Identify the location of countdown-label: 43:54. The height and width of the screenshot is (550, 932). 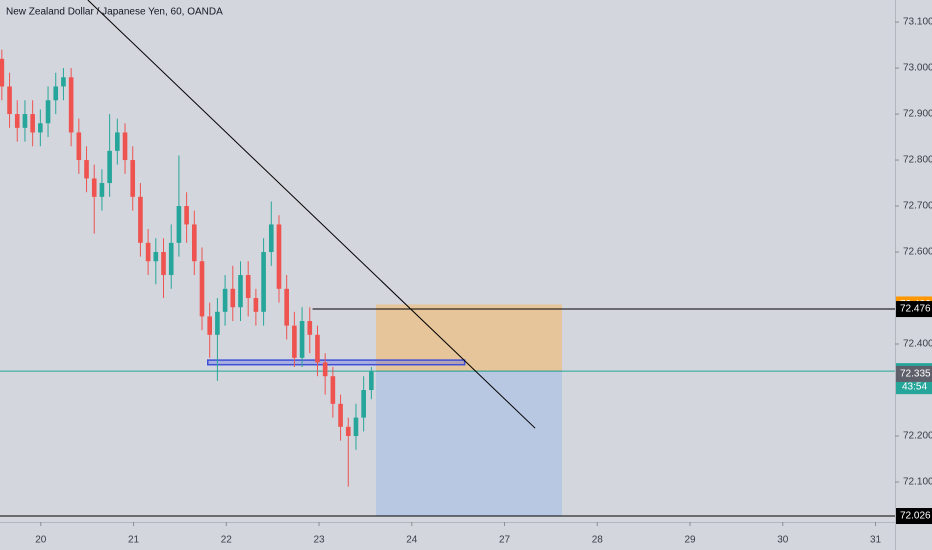
(914, 386).